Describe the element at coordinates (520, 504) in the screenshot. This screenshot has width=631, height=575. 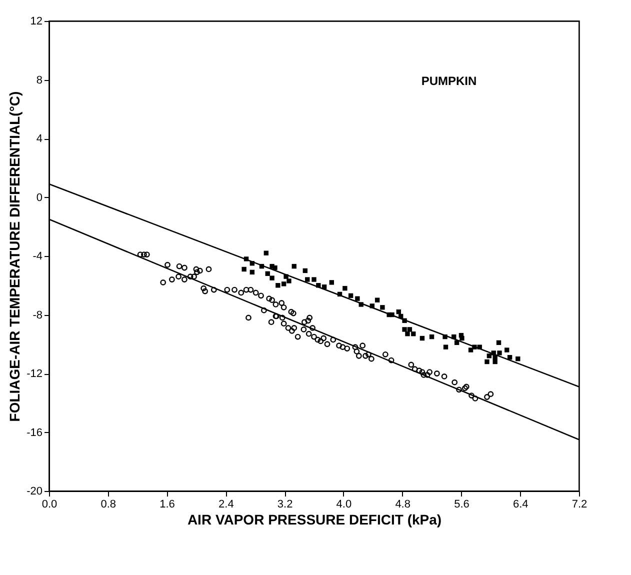
I see `x-tick-label: 6.4` at that location.